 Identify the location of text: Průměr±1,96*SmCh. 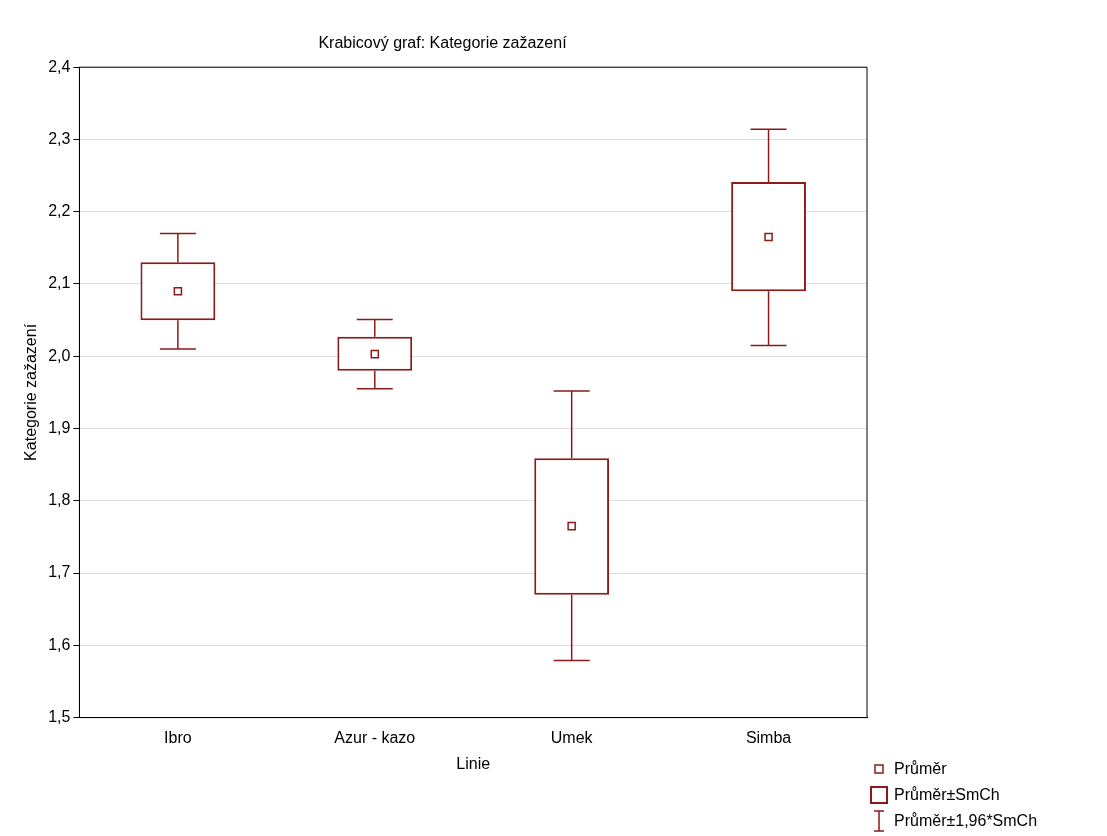
(966, 821).